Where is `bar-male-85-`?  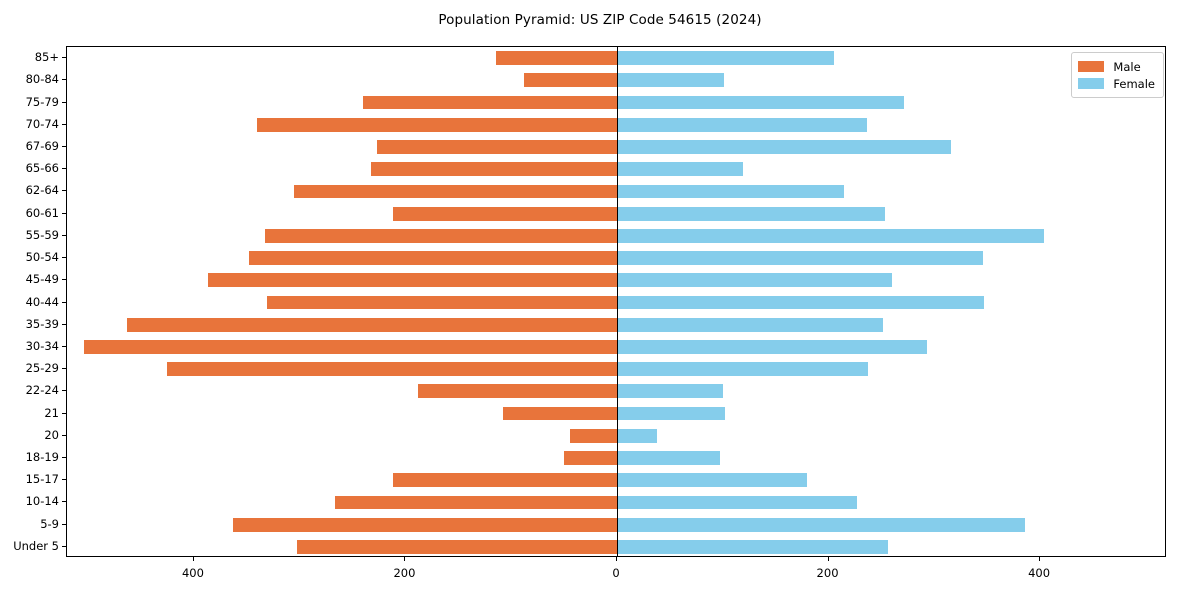 bar-male-85- is located at coordinates (556, 58).